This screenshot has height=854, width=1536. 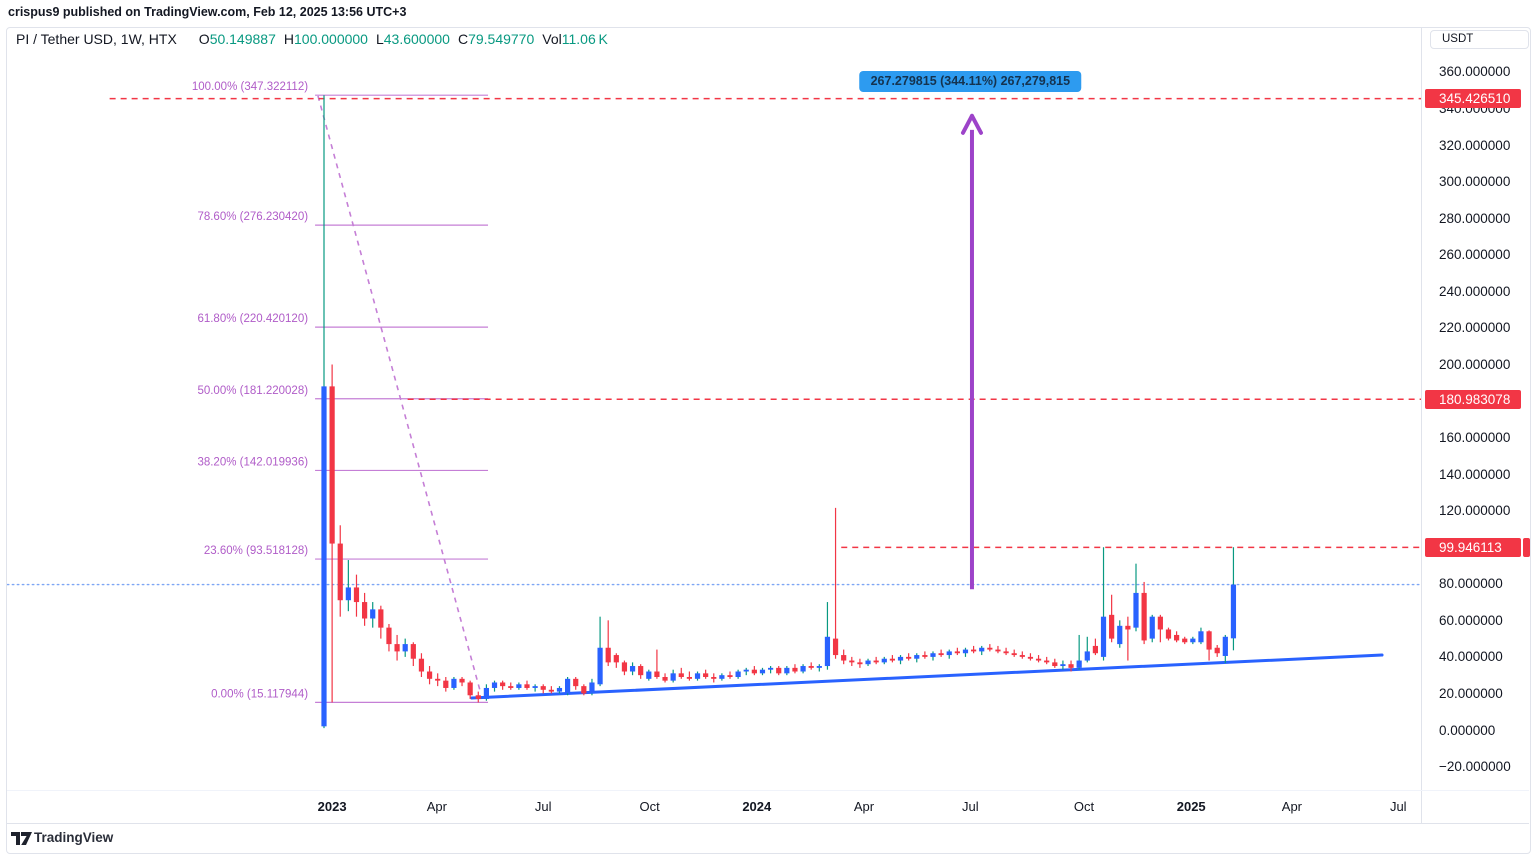 I want to click on price-tick-label: 60.000000, so click(x=1471, y=620).